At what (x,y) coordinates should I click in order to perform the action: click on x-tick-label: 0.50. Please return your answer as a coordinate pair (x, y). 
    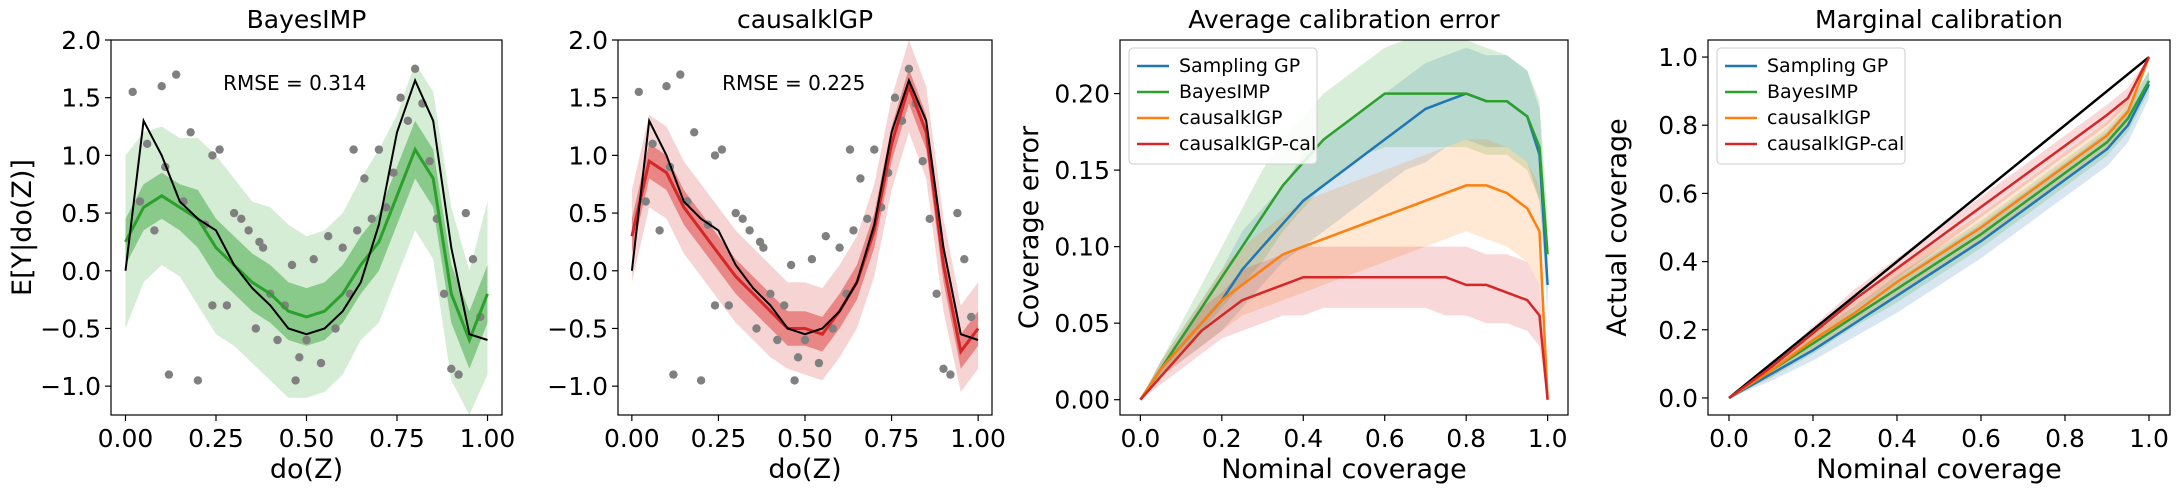
    Looking at the image, I should click on (307, 438).